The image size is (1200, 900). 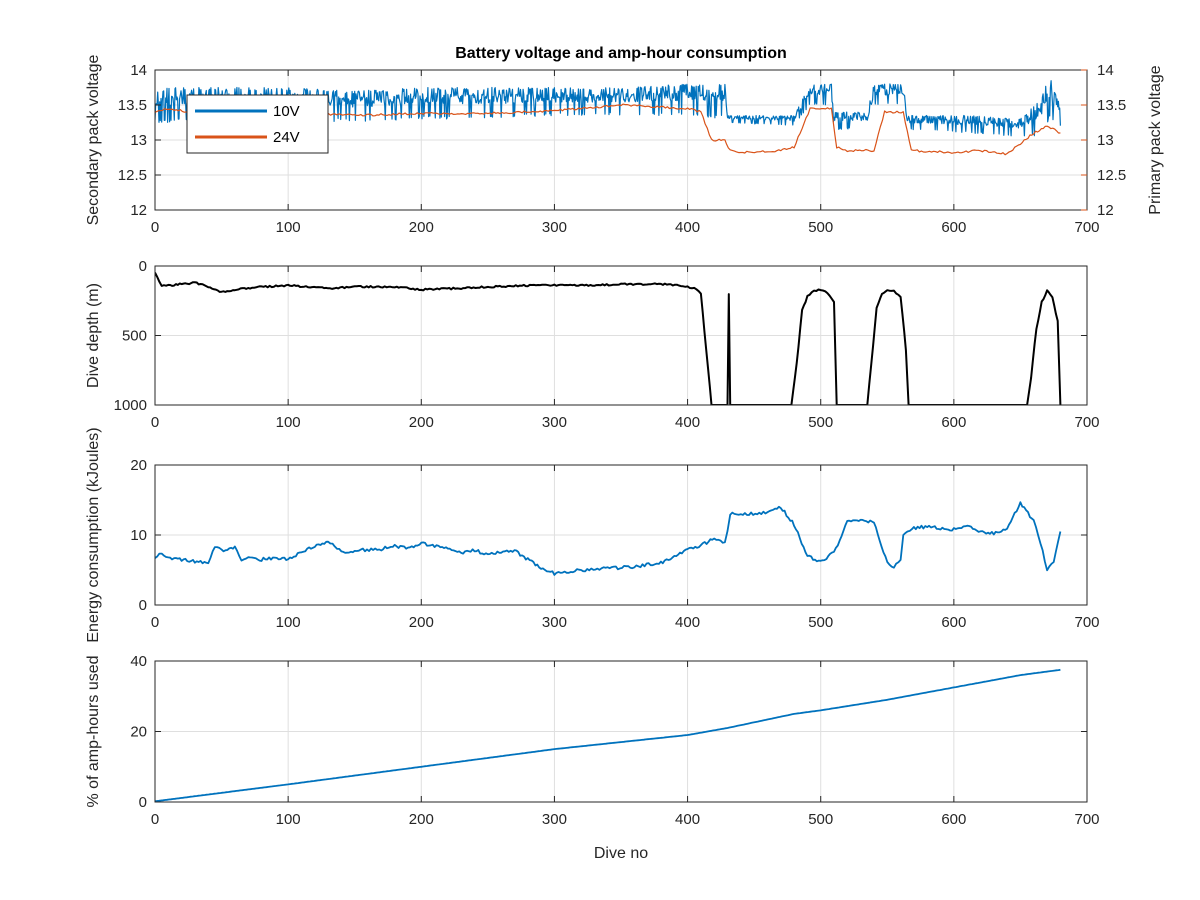 What do you see at coordinates (1105, 140) in the screenshot?
I see `y-right-tick-label: 13` at bounding box center [1105, 140].